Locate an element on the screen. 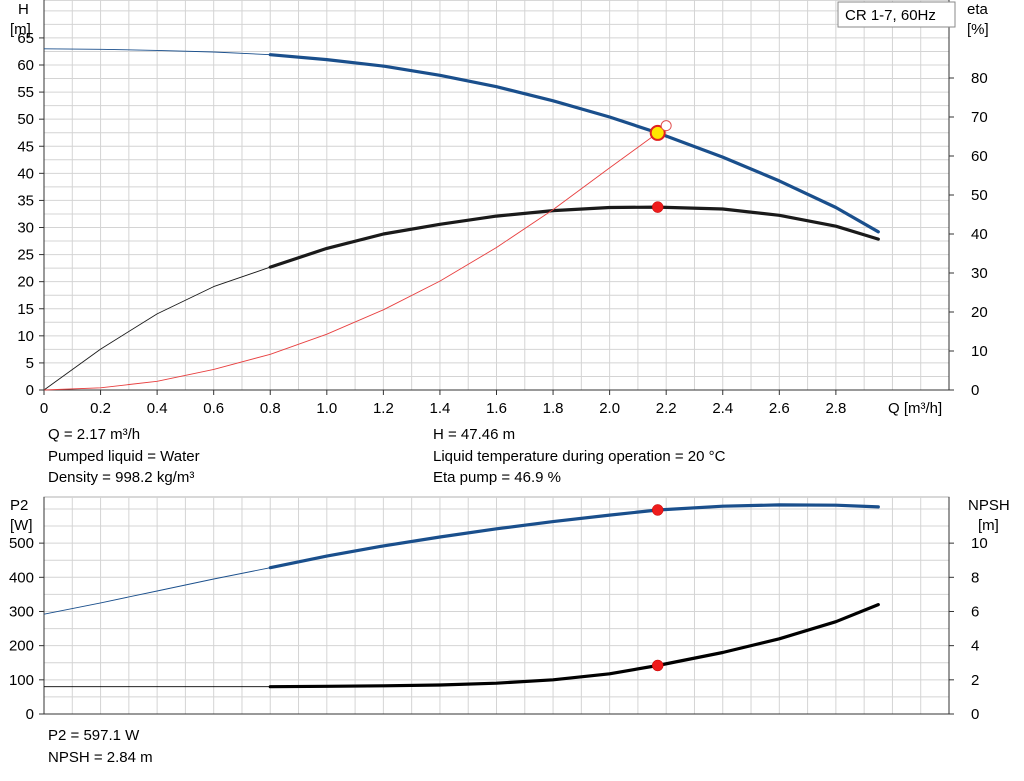  right-tick-label: 30 is located at coordinates (979, 273).